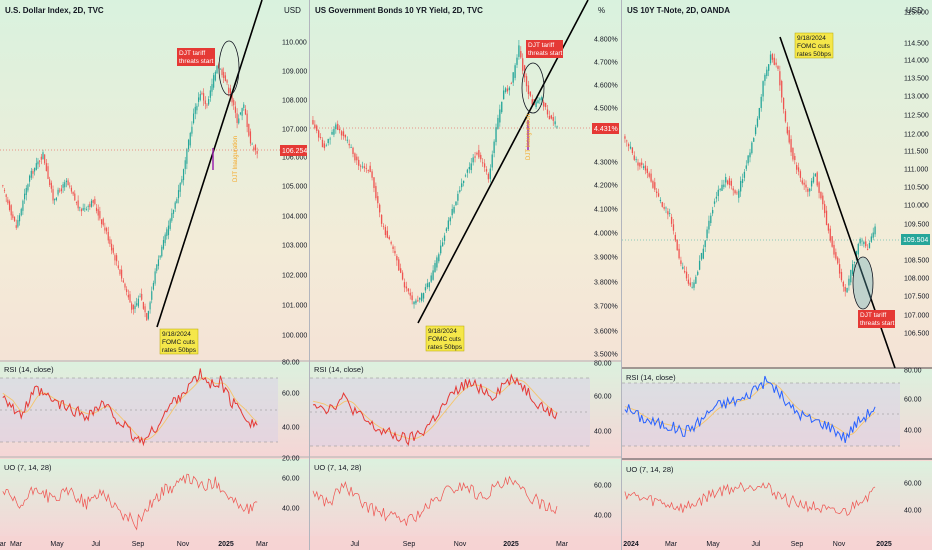 The width and height of the screenshot is (932, 550). I want to click on time-axis: Jul Sep Nov 2025 Mar, so click(460, 544).